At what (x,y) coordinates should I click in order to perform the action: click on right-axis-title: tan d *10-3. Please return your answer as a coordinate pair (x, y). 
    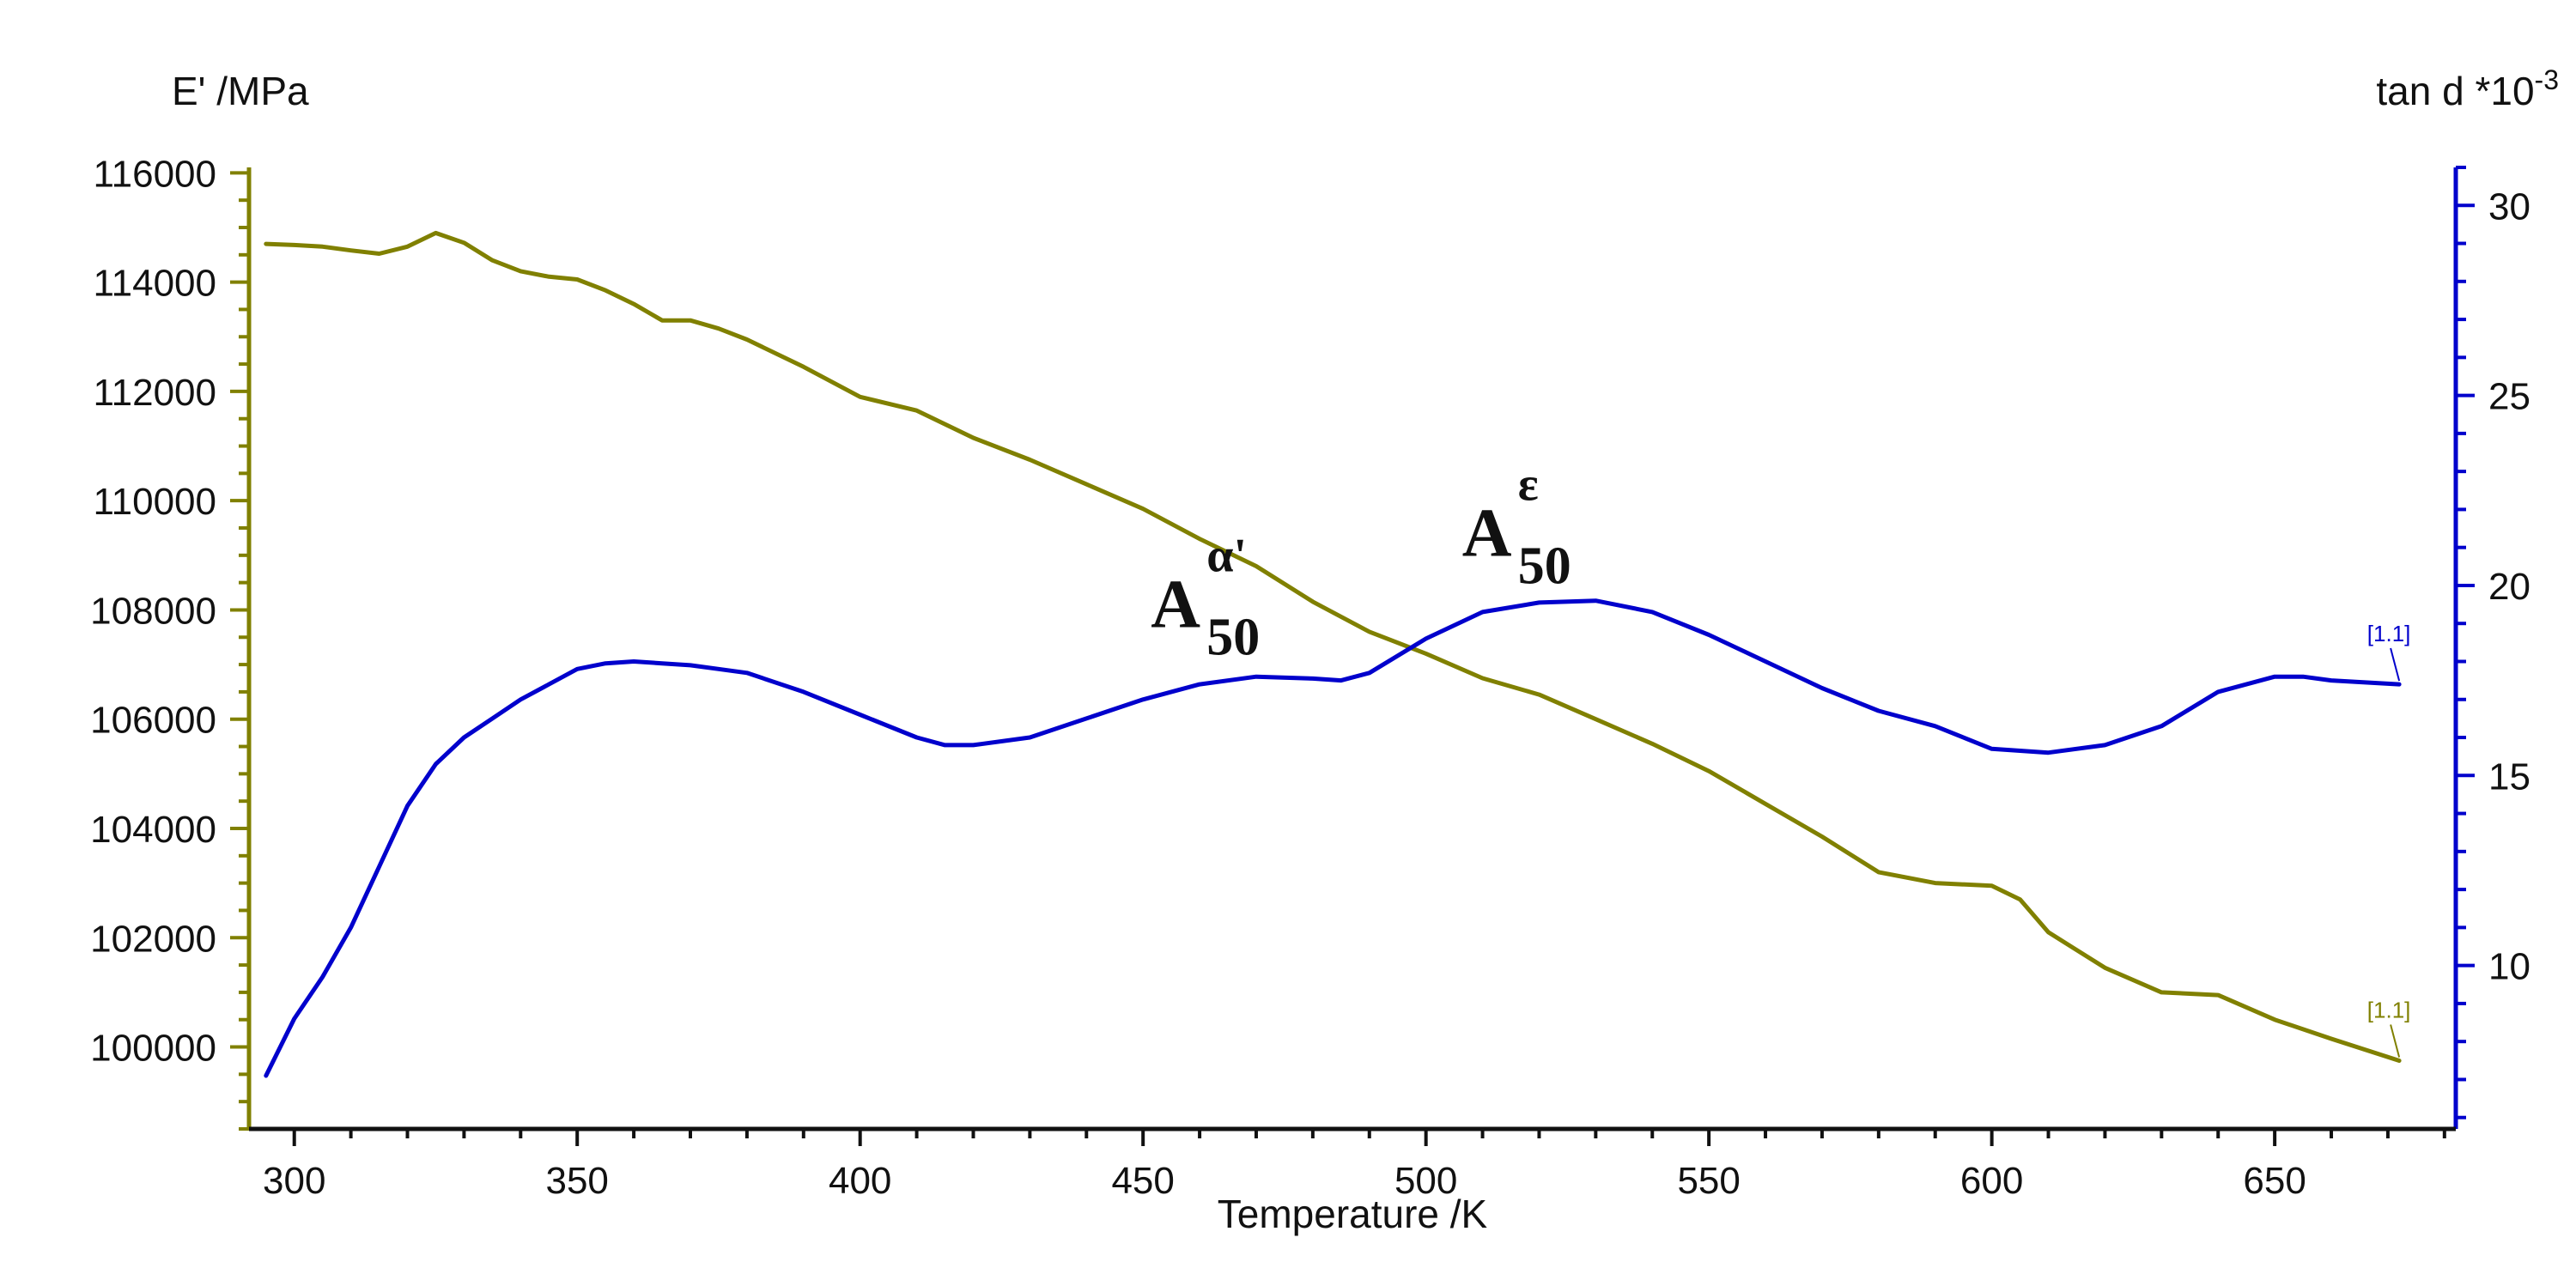
    Looking at the image, I should click on (2467, 89).